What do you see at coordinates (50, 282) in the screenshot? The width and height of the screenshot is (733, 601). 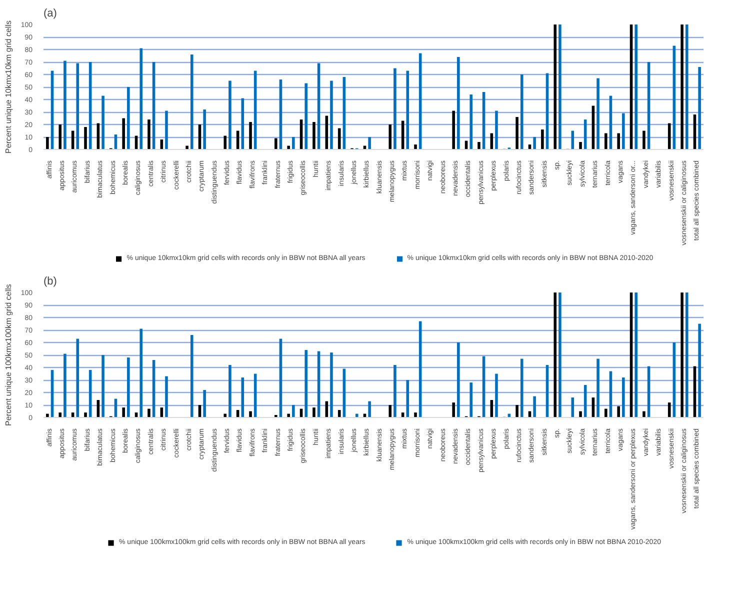 I see `chart-title: (b)` at bounding box center [50, 282].